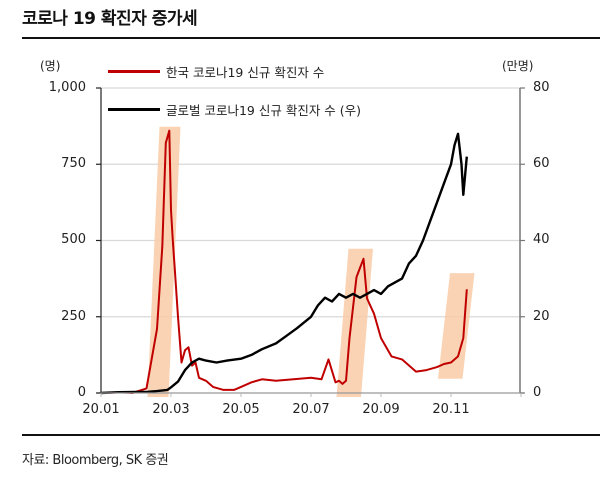  Describe the element at coordinates (73, 316) in the screenshot. I see `y-left-tick-250: 250` at that location.